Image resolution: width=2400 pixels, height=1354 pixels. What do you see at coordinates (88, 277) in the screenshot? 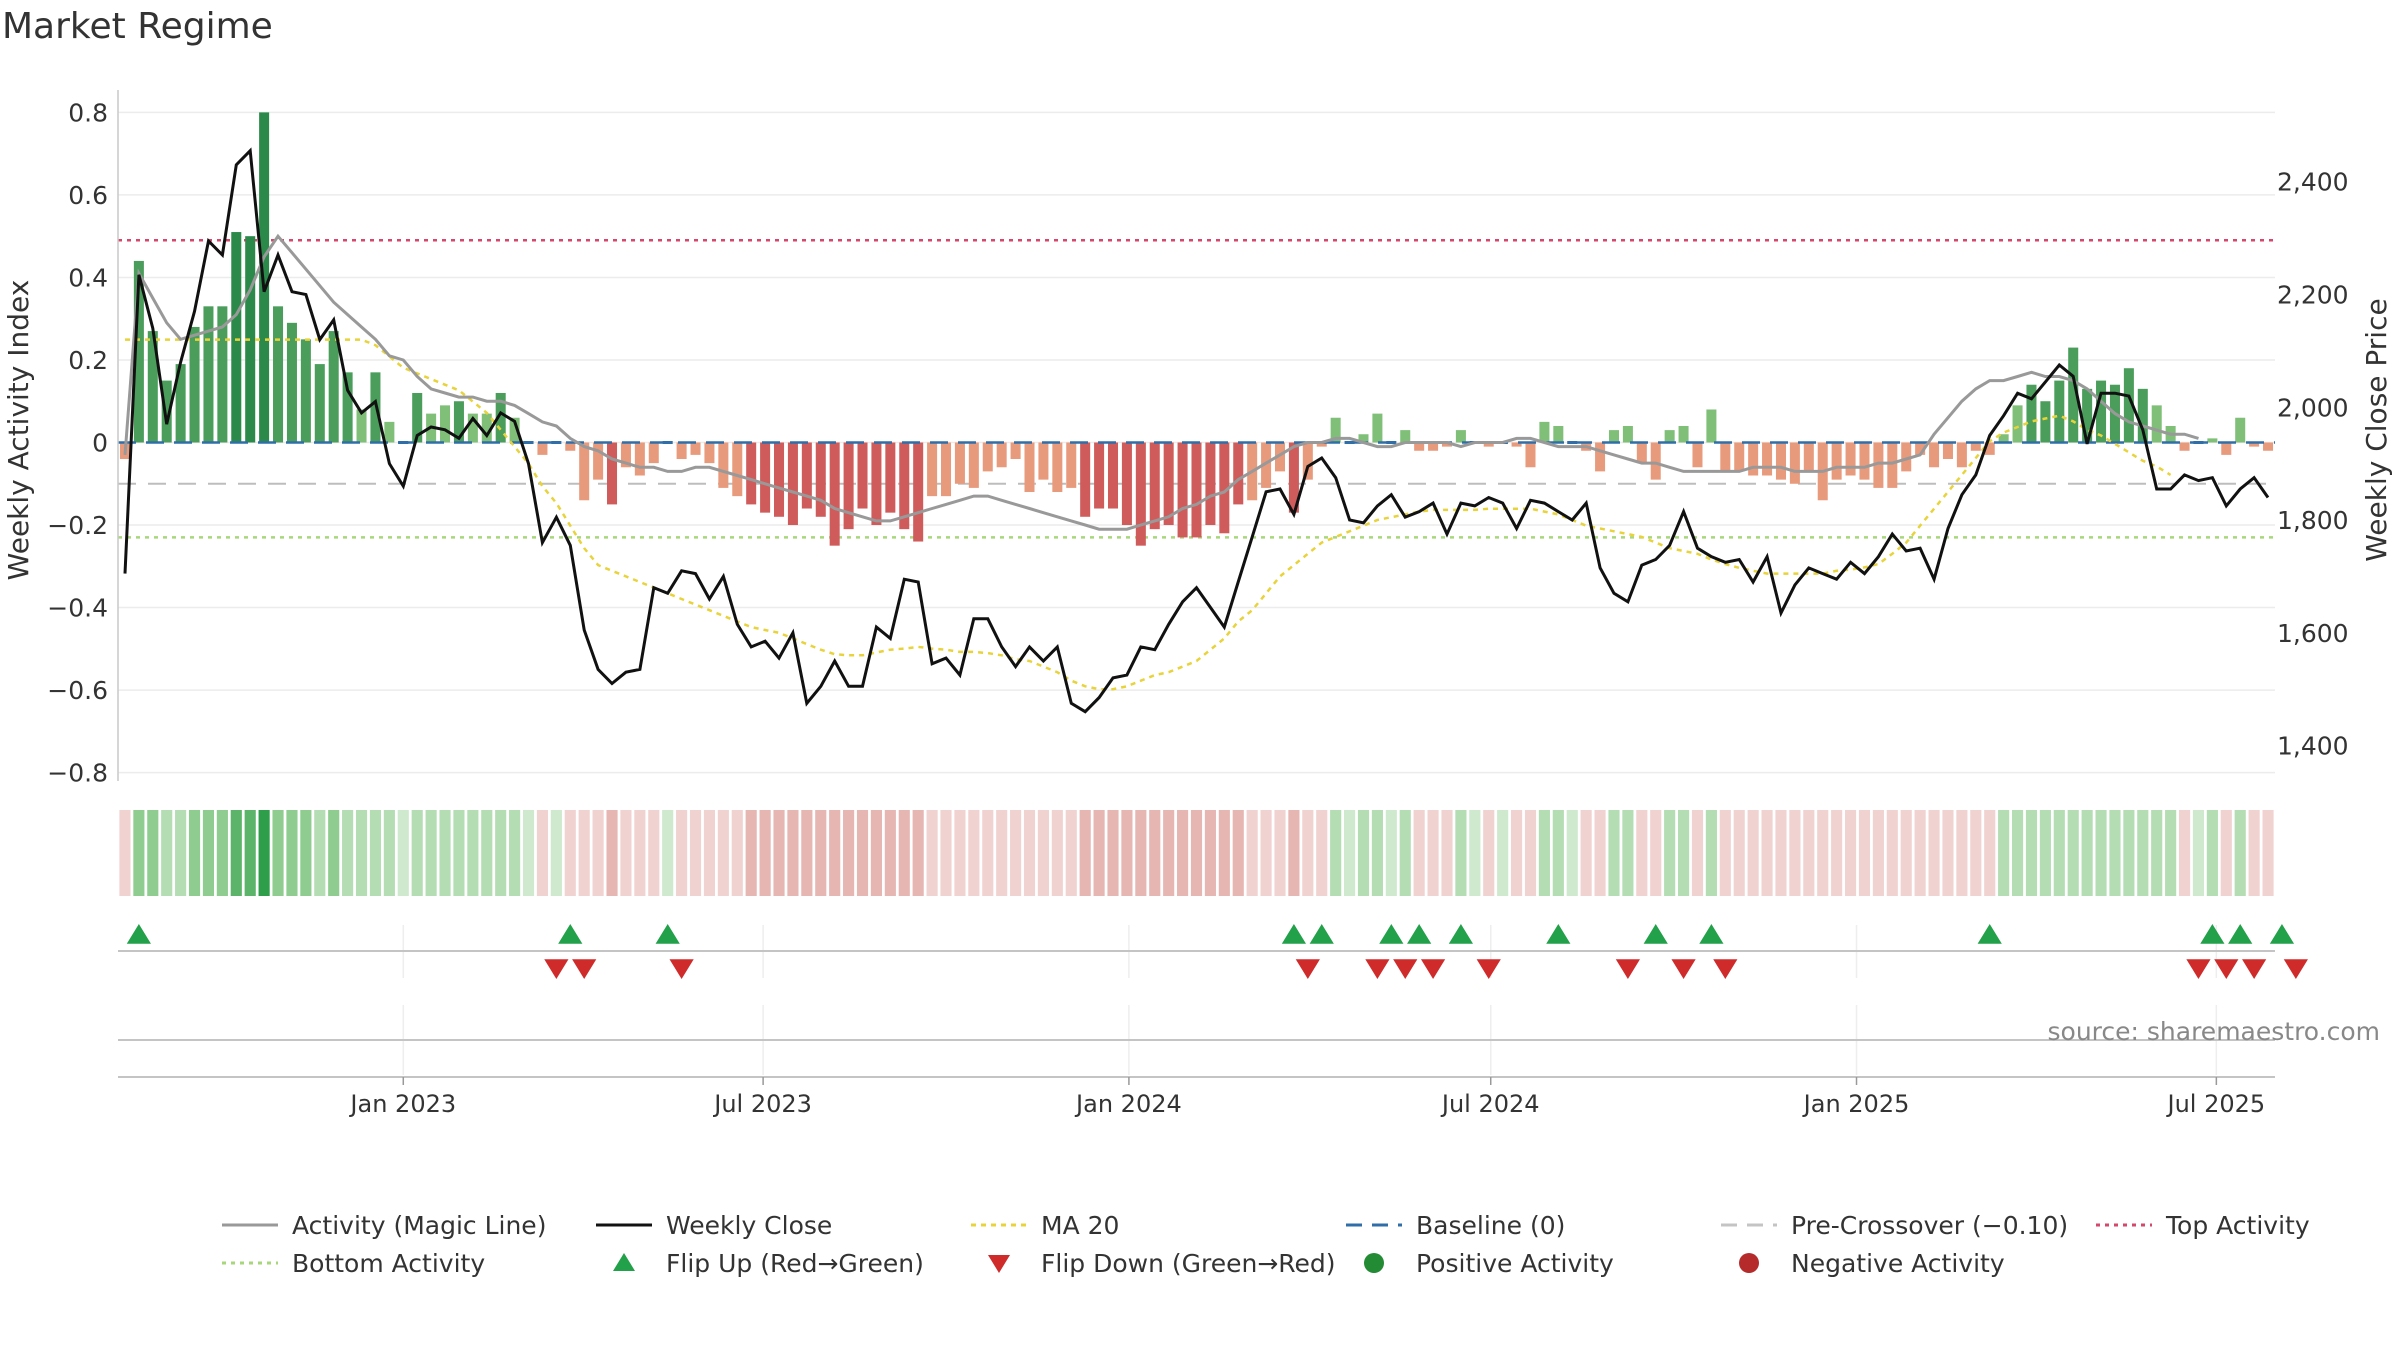
I see `y-tick-label: 0.4` at bounding box center [88, 277].